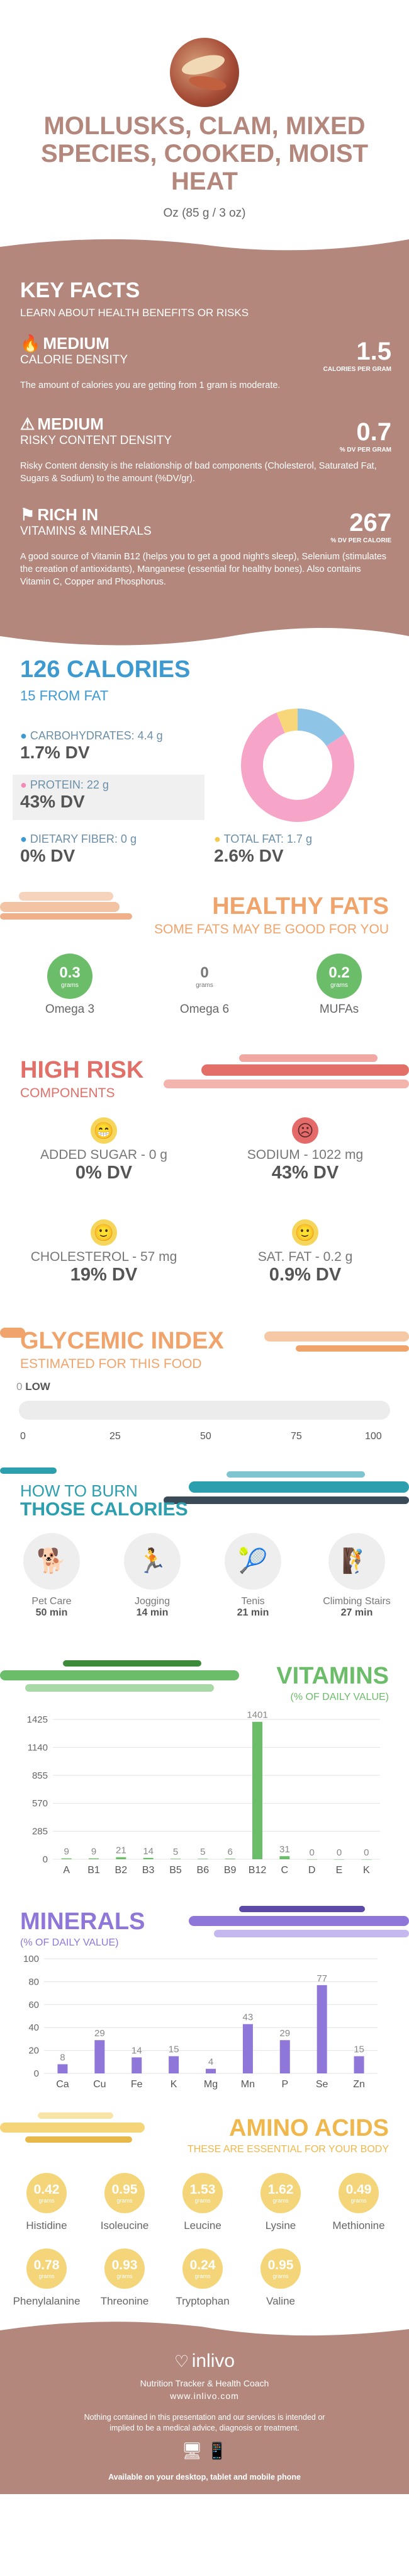  What do you see at coordinates (339, 1852) in the screenshot?
I see `data-label-E: 0` at bounding box center [339, 1852].